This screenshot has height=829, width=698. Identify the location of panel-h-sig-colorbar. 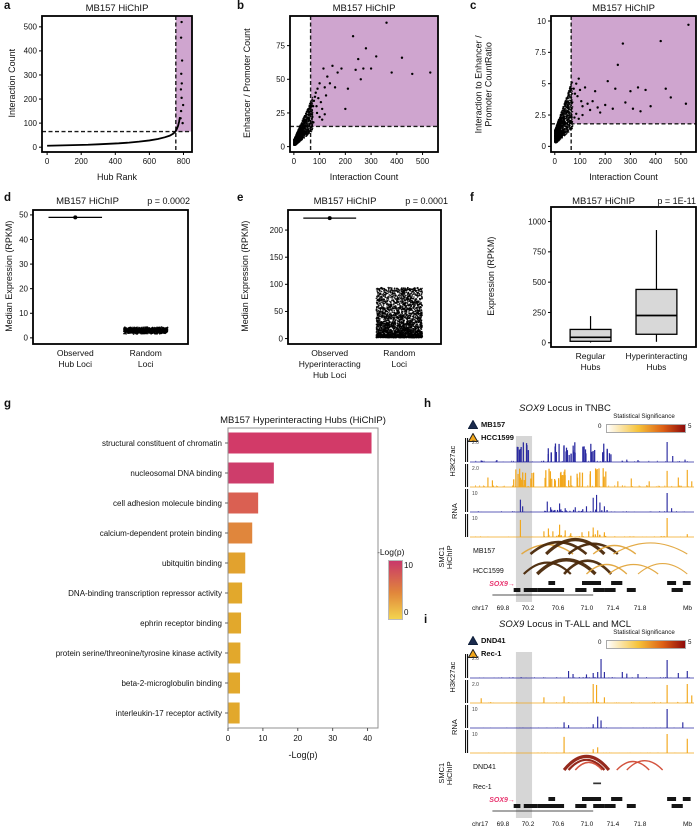
(646, 428).